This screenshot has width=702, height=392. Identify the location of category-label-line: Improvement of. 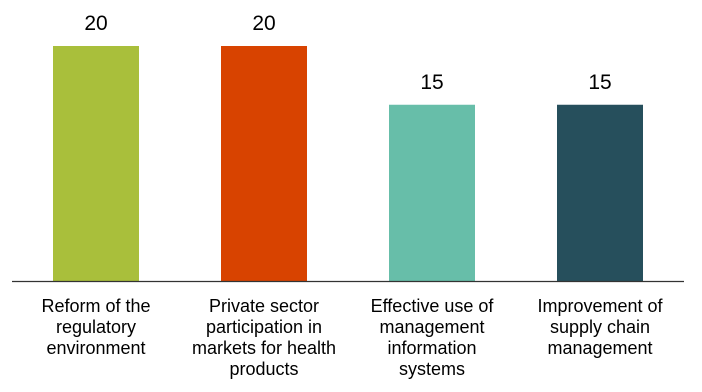
(600, 306).